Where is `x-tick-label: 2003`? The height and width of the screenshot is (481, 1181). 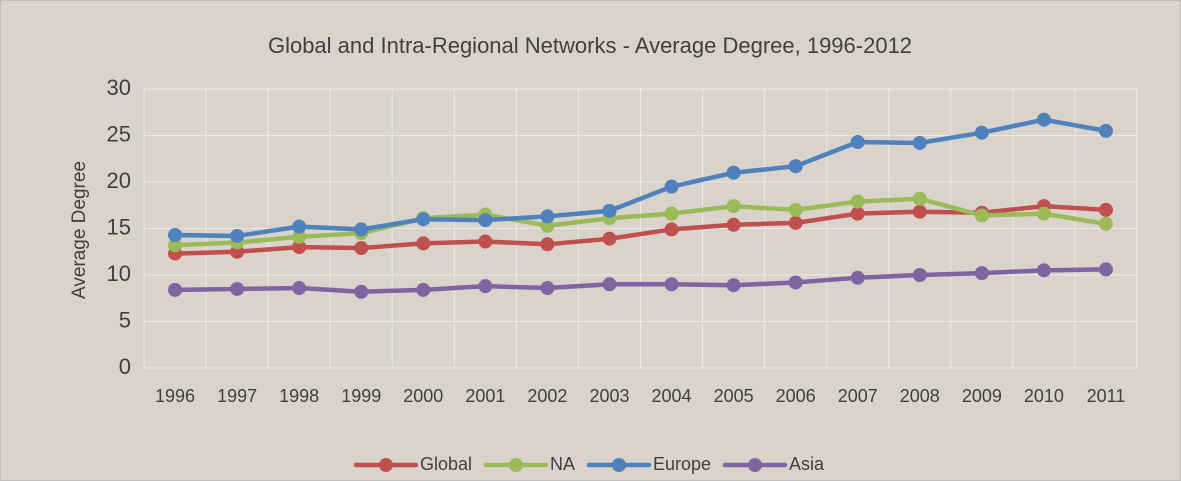
x-tick-label: 2003 is located at coordinates (609, 396).